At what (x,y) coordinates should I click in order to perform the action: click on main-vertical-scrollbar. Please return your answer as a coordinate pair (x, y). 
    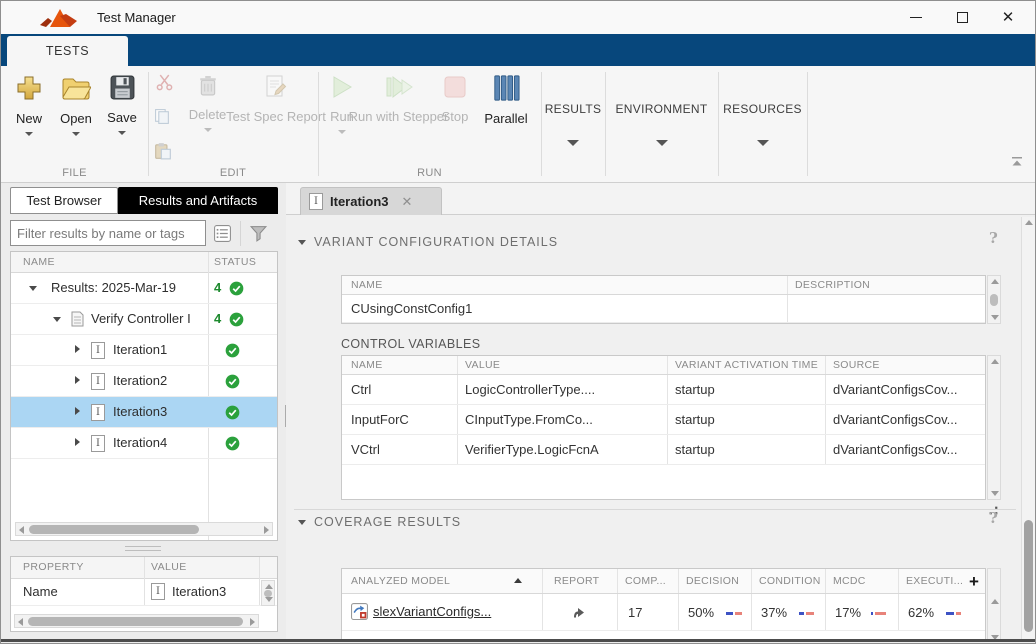
    Looking at the image, I should click on (1028, 428).